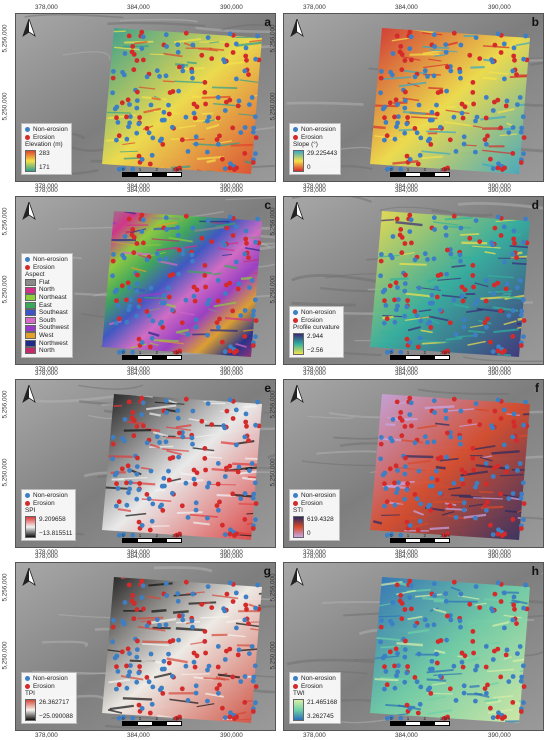 The width and height of the screenshot is (550, 740). Describe the element at coordinates (152, 174) in the screenshot. I see `scale-segments` at that location.